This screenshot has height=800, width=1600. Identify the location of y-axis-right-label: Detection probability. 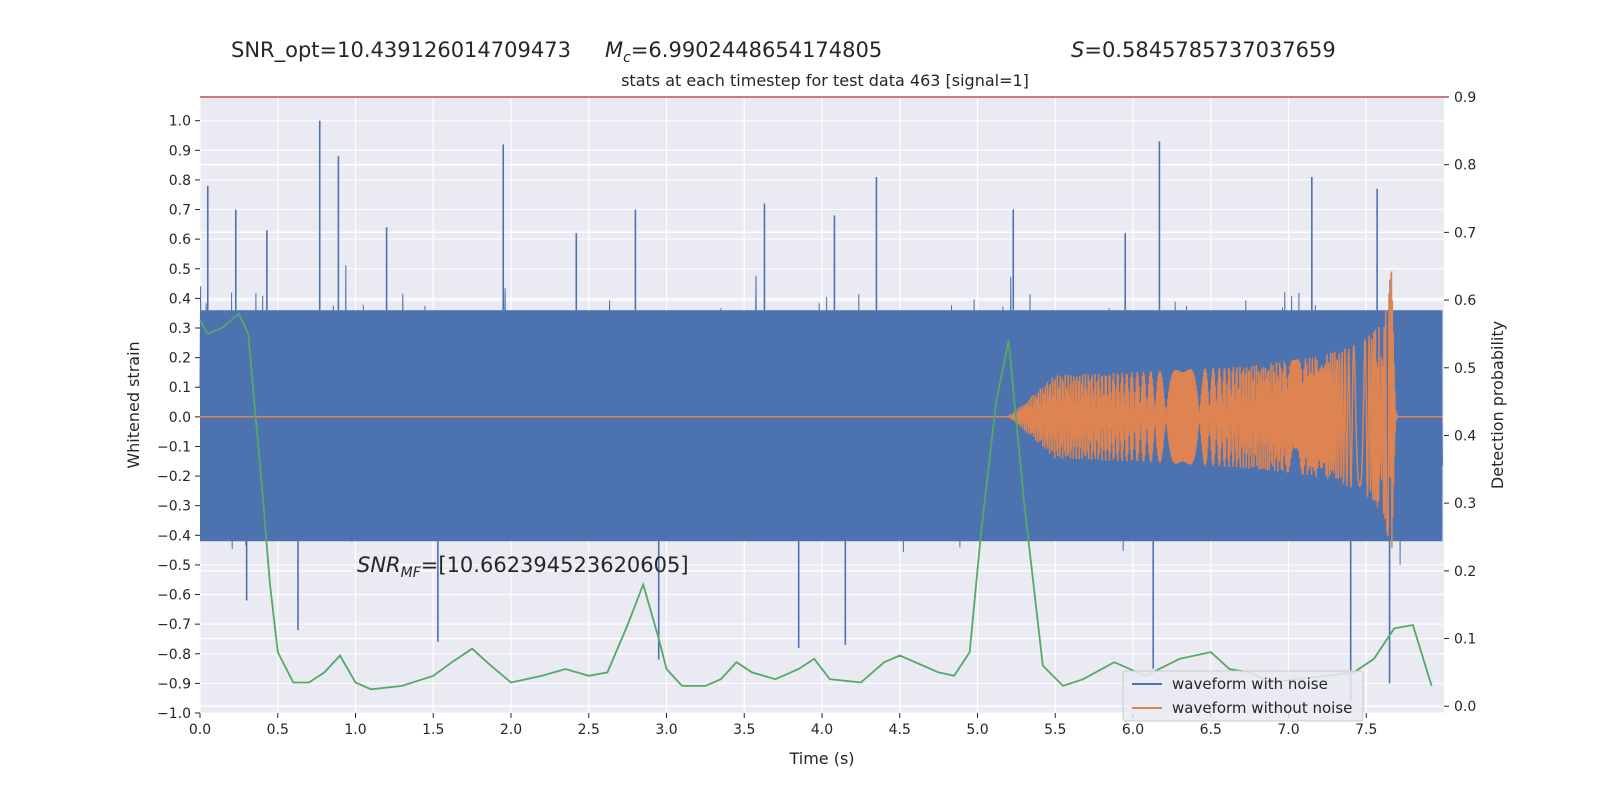
(1497, 405).